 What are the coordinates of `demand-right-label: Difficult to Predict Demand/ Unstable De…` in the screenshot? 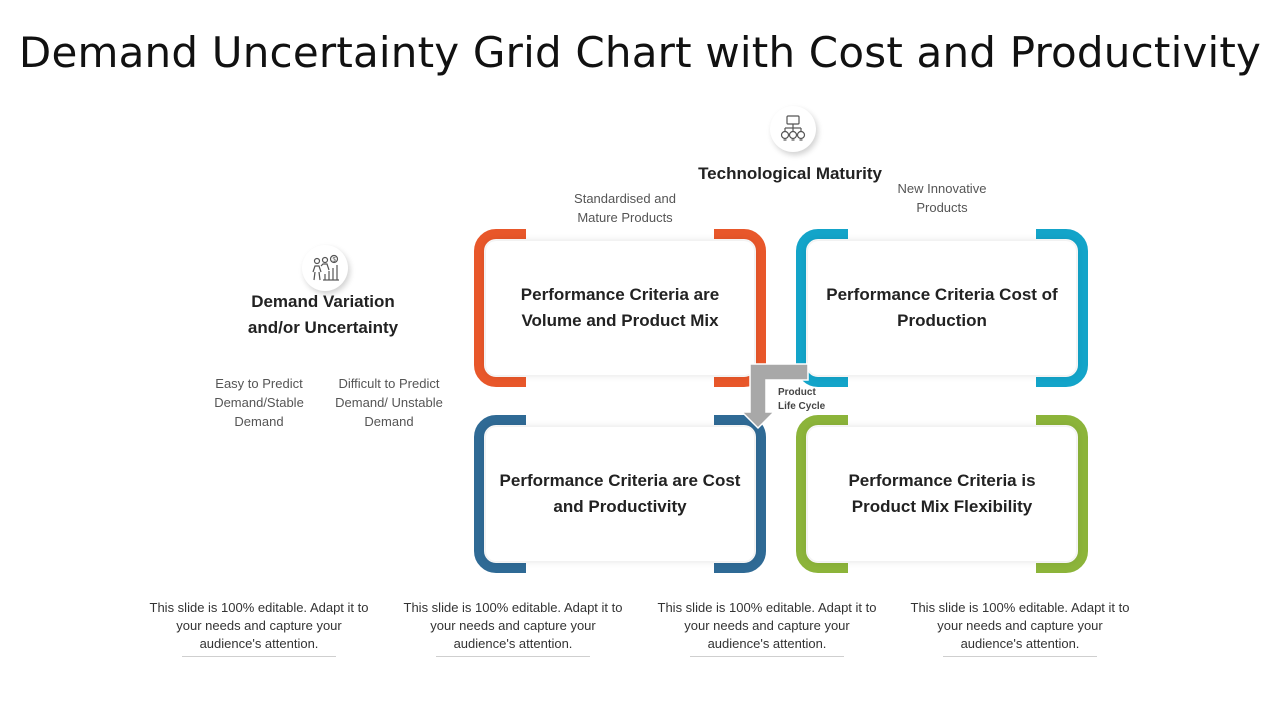 It's located at (389, 402).